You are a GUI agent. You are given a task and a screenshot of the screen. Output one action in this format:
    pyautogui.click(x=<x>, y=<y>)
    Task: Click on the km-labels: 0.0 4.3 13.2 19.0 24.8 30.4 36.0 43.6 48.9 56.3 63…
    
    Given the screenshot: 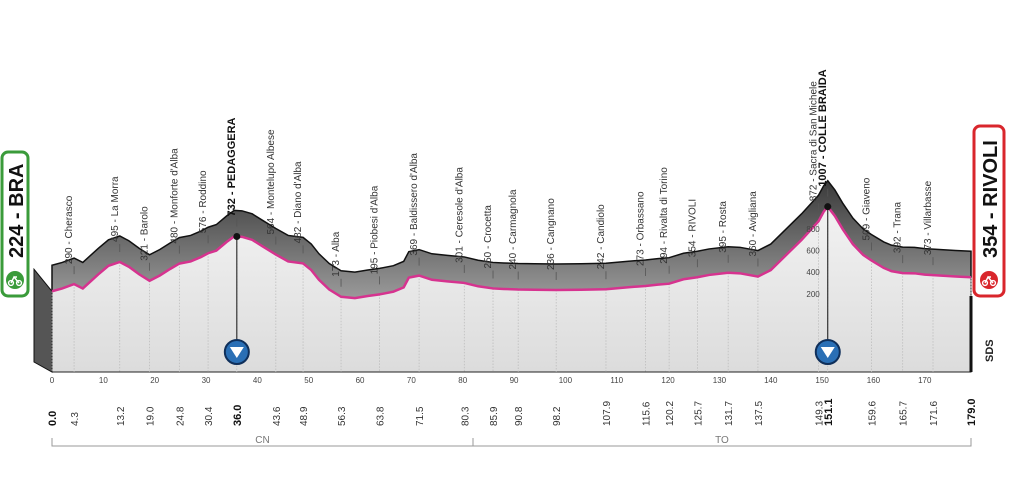 What is the action you would take?
    pyautogui.click(x=512, y=412)
    